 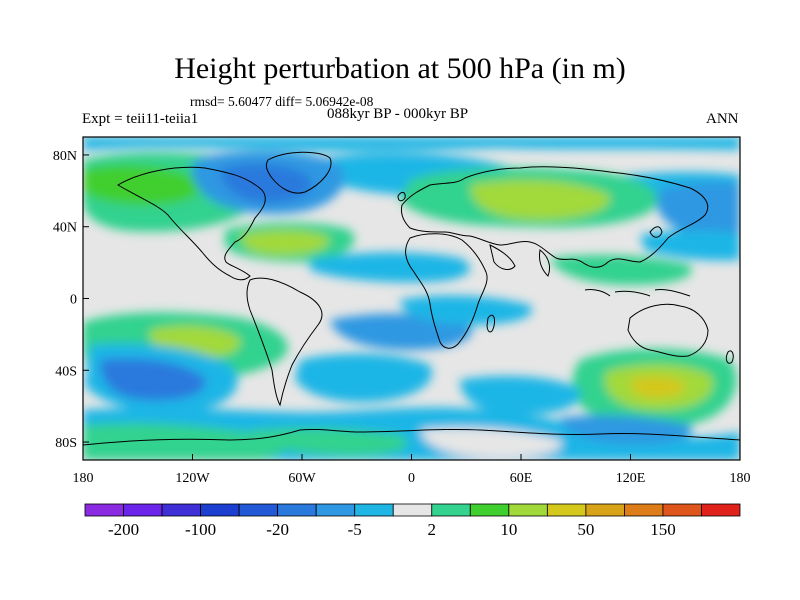 What do you see at coordinates (302, 478) in the screenshot?
I see `x-tick-label: 60W` at bounding box center [302, 478].